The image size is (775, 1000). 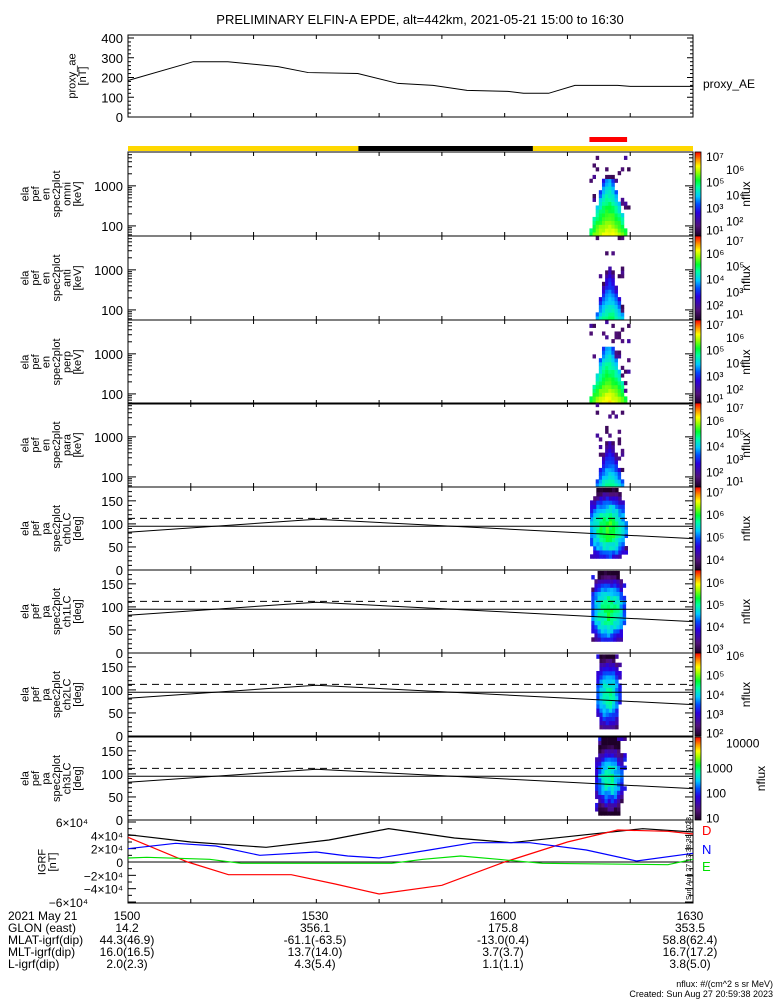 I want to click on colorbar-tick-label: 10², so click(x=714, y=734).